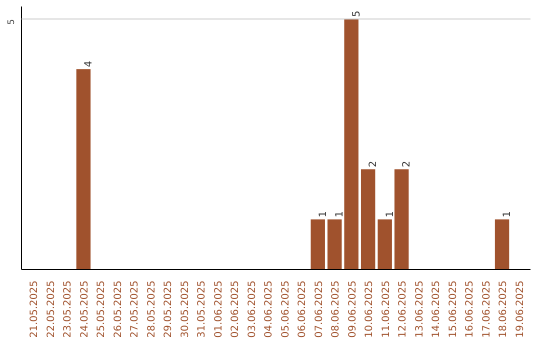 This screenshot has width=540, height=340. Describe the element at coordinates (236, 309) in the screenshot. I see `x-tick-label: 02.06.2025` at that location.